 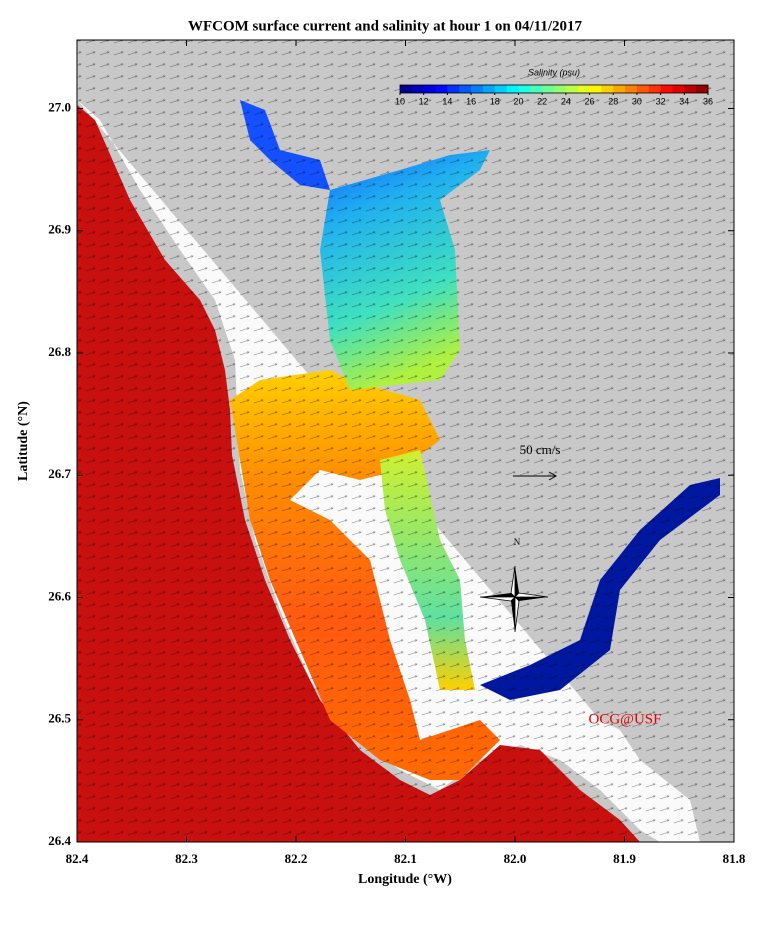 I want to click on colorbar: 10 12 14 16 18 20 22 24 26 28 30 32 34 36, so click(x=554, y=95).